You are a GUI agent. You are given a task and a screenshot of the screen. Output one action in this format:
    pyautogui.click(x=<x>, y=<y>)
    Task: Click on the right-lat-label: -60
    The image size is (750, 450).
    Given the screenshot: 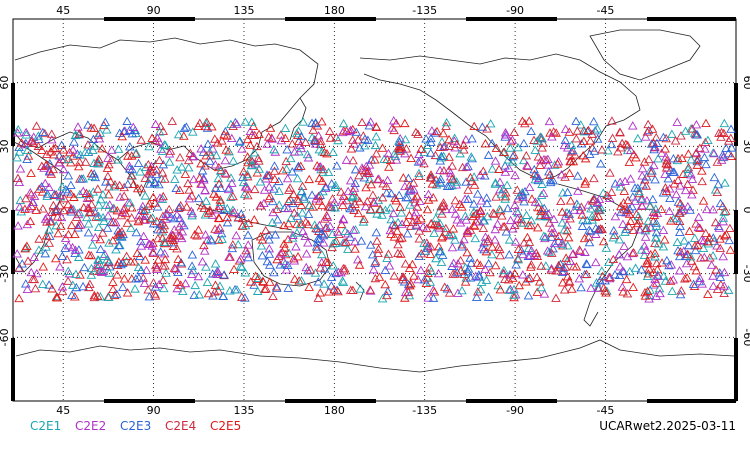 What is the action you would take?
    pyautogui.click(x=745, y=337)
    